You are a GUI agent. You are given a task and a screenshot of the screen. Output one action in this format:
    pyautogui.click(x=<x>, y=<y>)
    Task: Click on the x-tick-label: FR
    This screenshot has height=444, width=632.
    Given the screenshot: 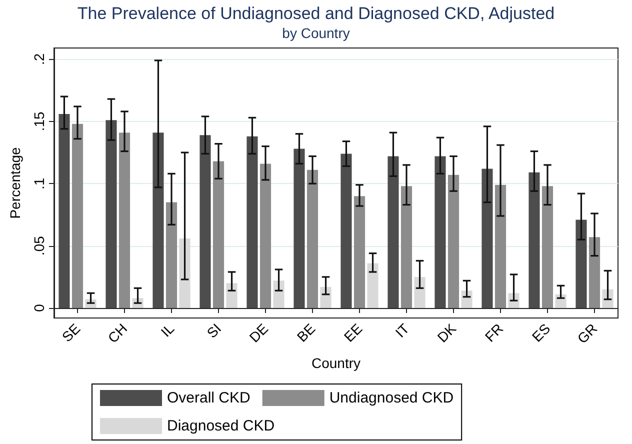 What is the action you would take?
    pyautogui.click(x=494, y=332)
    